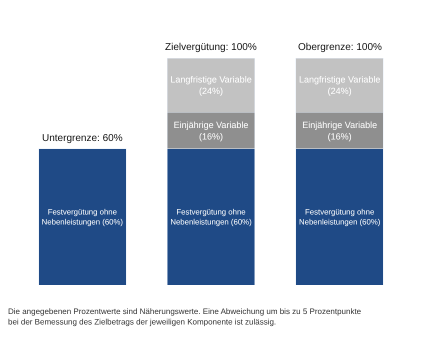  I want to click on total-label: Zielvergütung: 100%, so click(211, 47).